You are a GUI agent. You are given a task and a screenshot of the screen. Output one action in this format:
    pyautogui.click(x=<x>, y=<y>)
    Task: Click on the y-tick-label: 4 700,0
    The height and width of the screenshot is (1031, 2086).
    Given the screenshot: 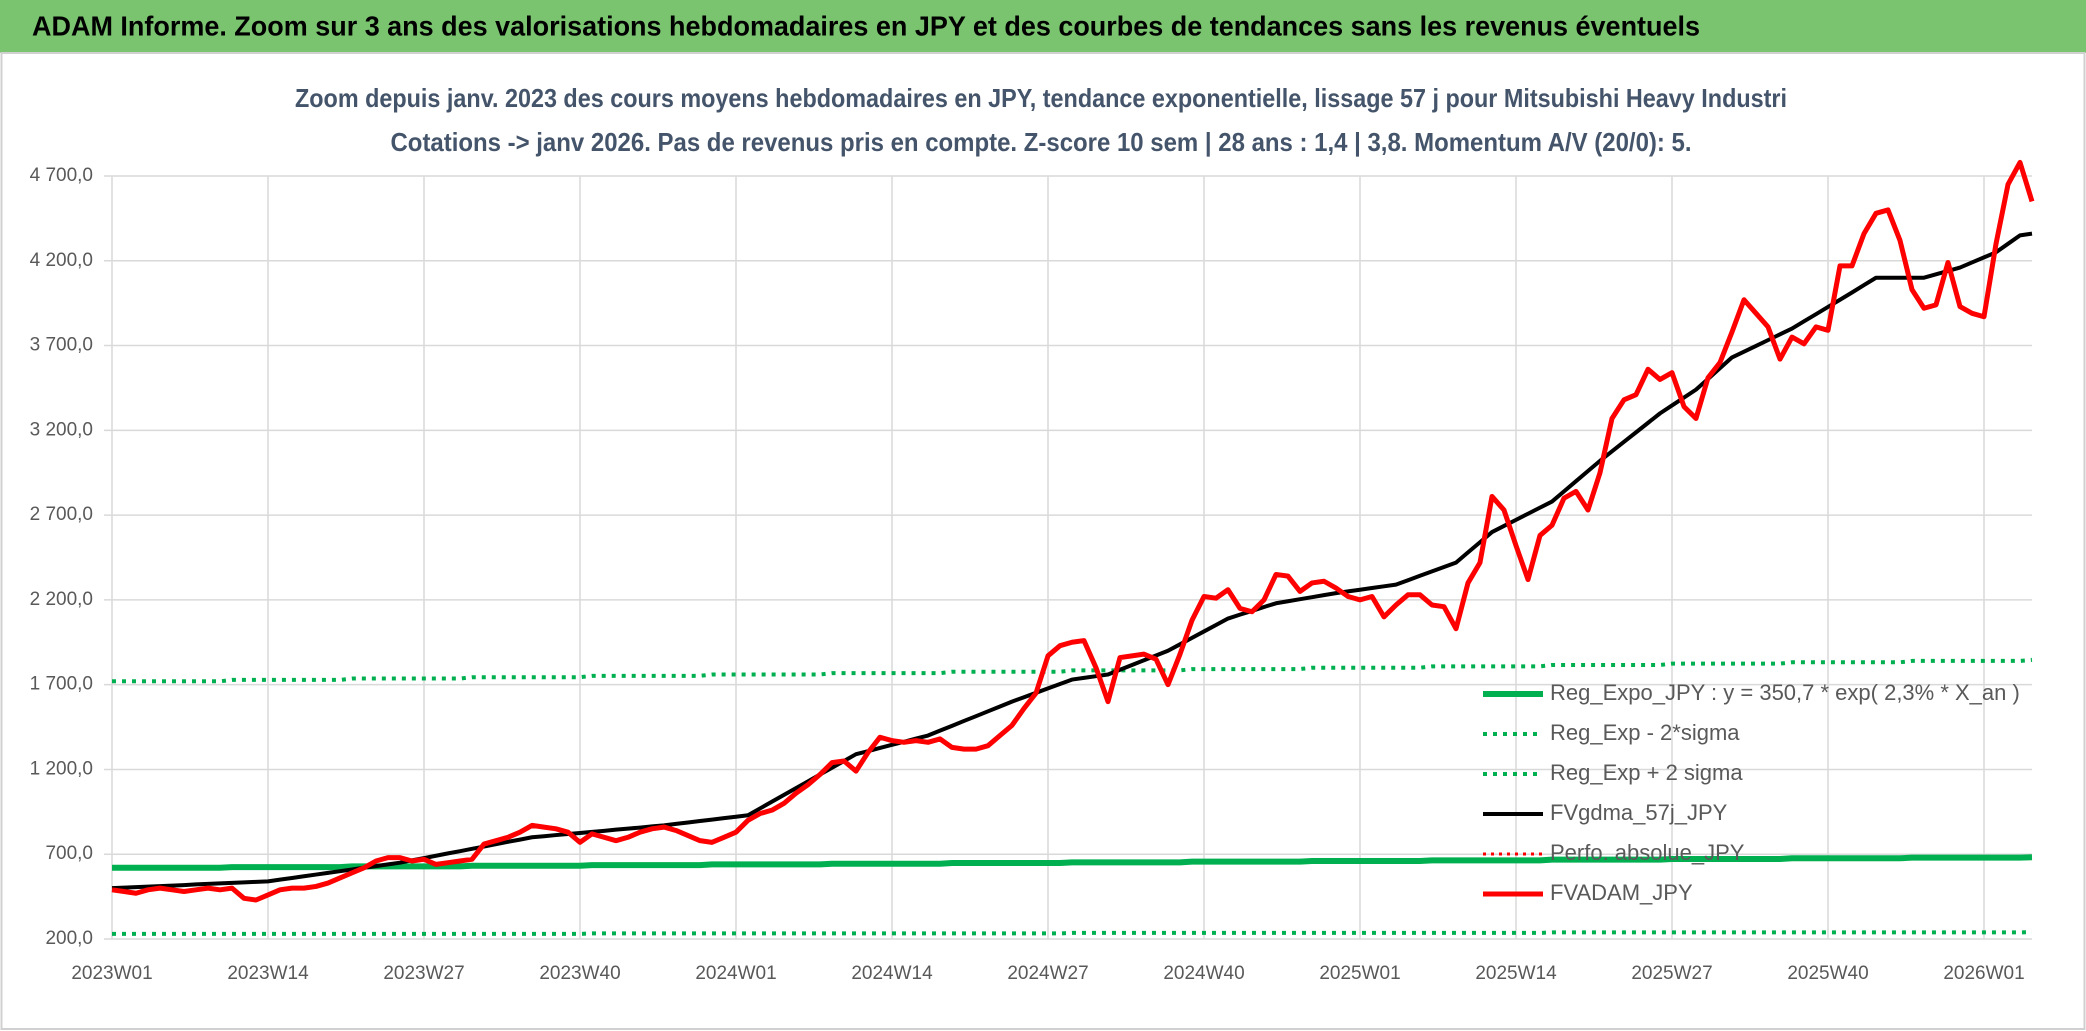 What is the action you would take?
    pyautogui.click(x=61, y=175)
    